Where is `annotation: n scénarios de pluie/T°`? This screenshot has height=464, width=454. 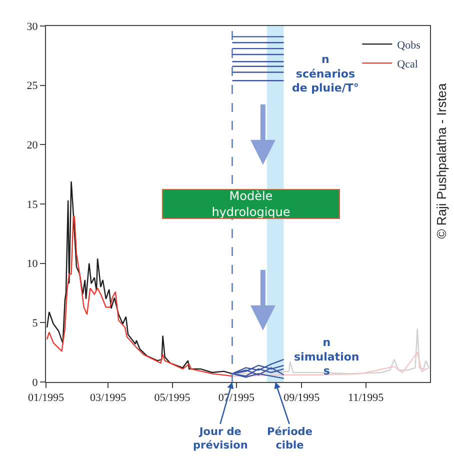 annotation: n scénarios de pluie/T° is located at coordinates (325, 74).